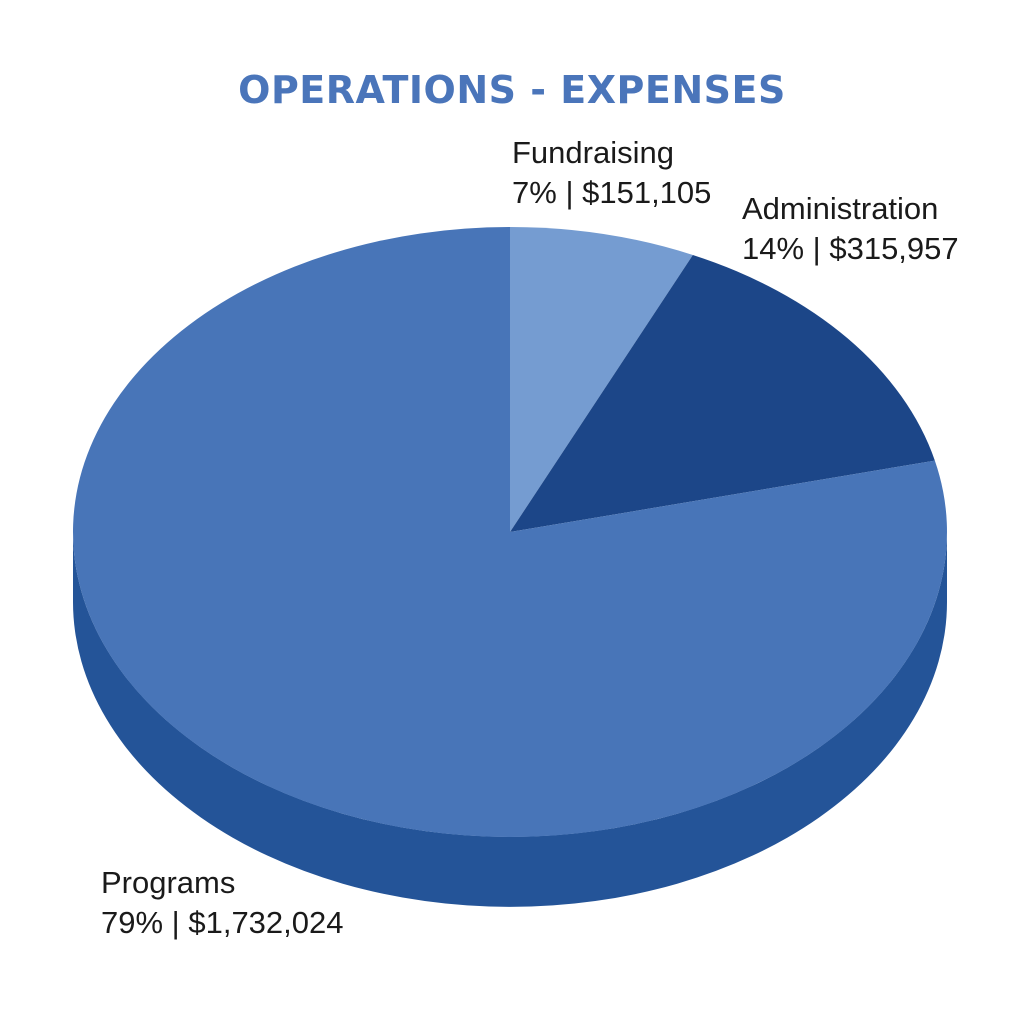 The image size is (1024, 1024). Describe the element at coordinates (512, 90) in the screenshot. I see `chart-title: OPERATIONS - EXPENSES` at that location.